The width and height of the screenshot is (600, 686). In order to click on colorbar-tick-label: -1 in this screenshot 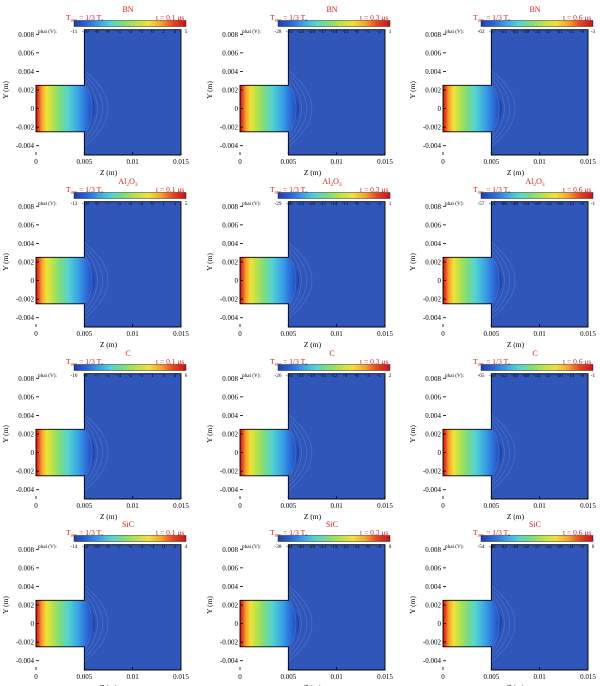, I will do `click(593, 376)`.